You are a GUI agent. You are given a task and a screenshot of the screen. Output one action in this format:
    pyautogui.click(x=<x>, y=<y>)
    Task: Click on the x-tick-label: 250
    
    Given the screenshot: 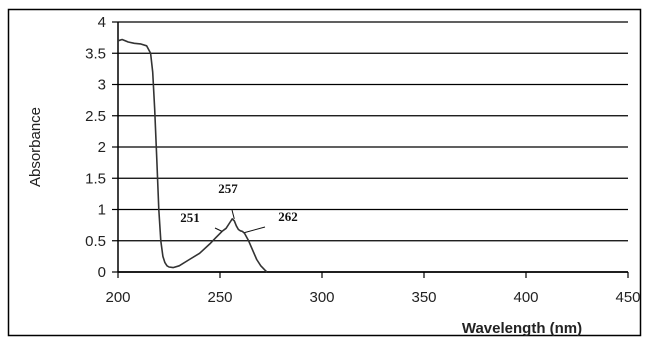 What is the action you would take?
    pyautogui.click(x=219, y=297)
    